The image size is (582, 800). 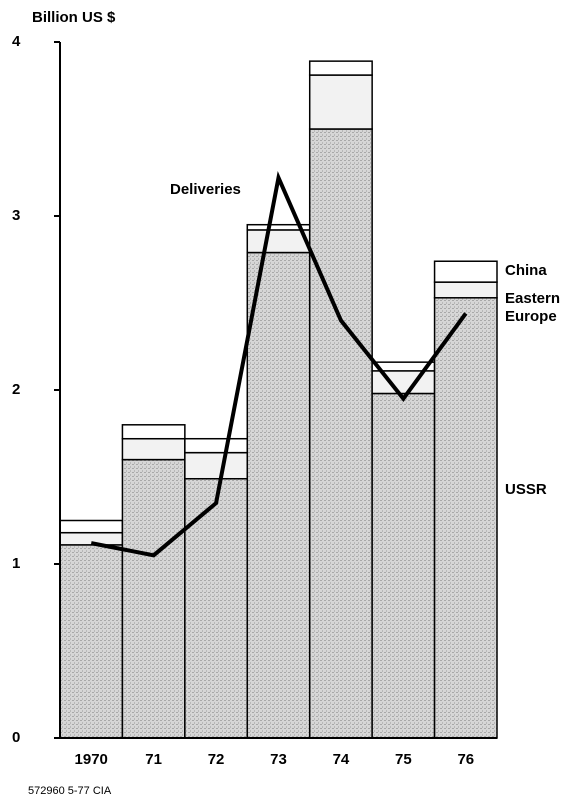 What do you see at coordinates (91, 759) in the screenshot?
I see `x-tick-label: 1970` at bounding box center [91, 759].